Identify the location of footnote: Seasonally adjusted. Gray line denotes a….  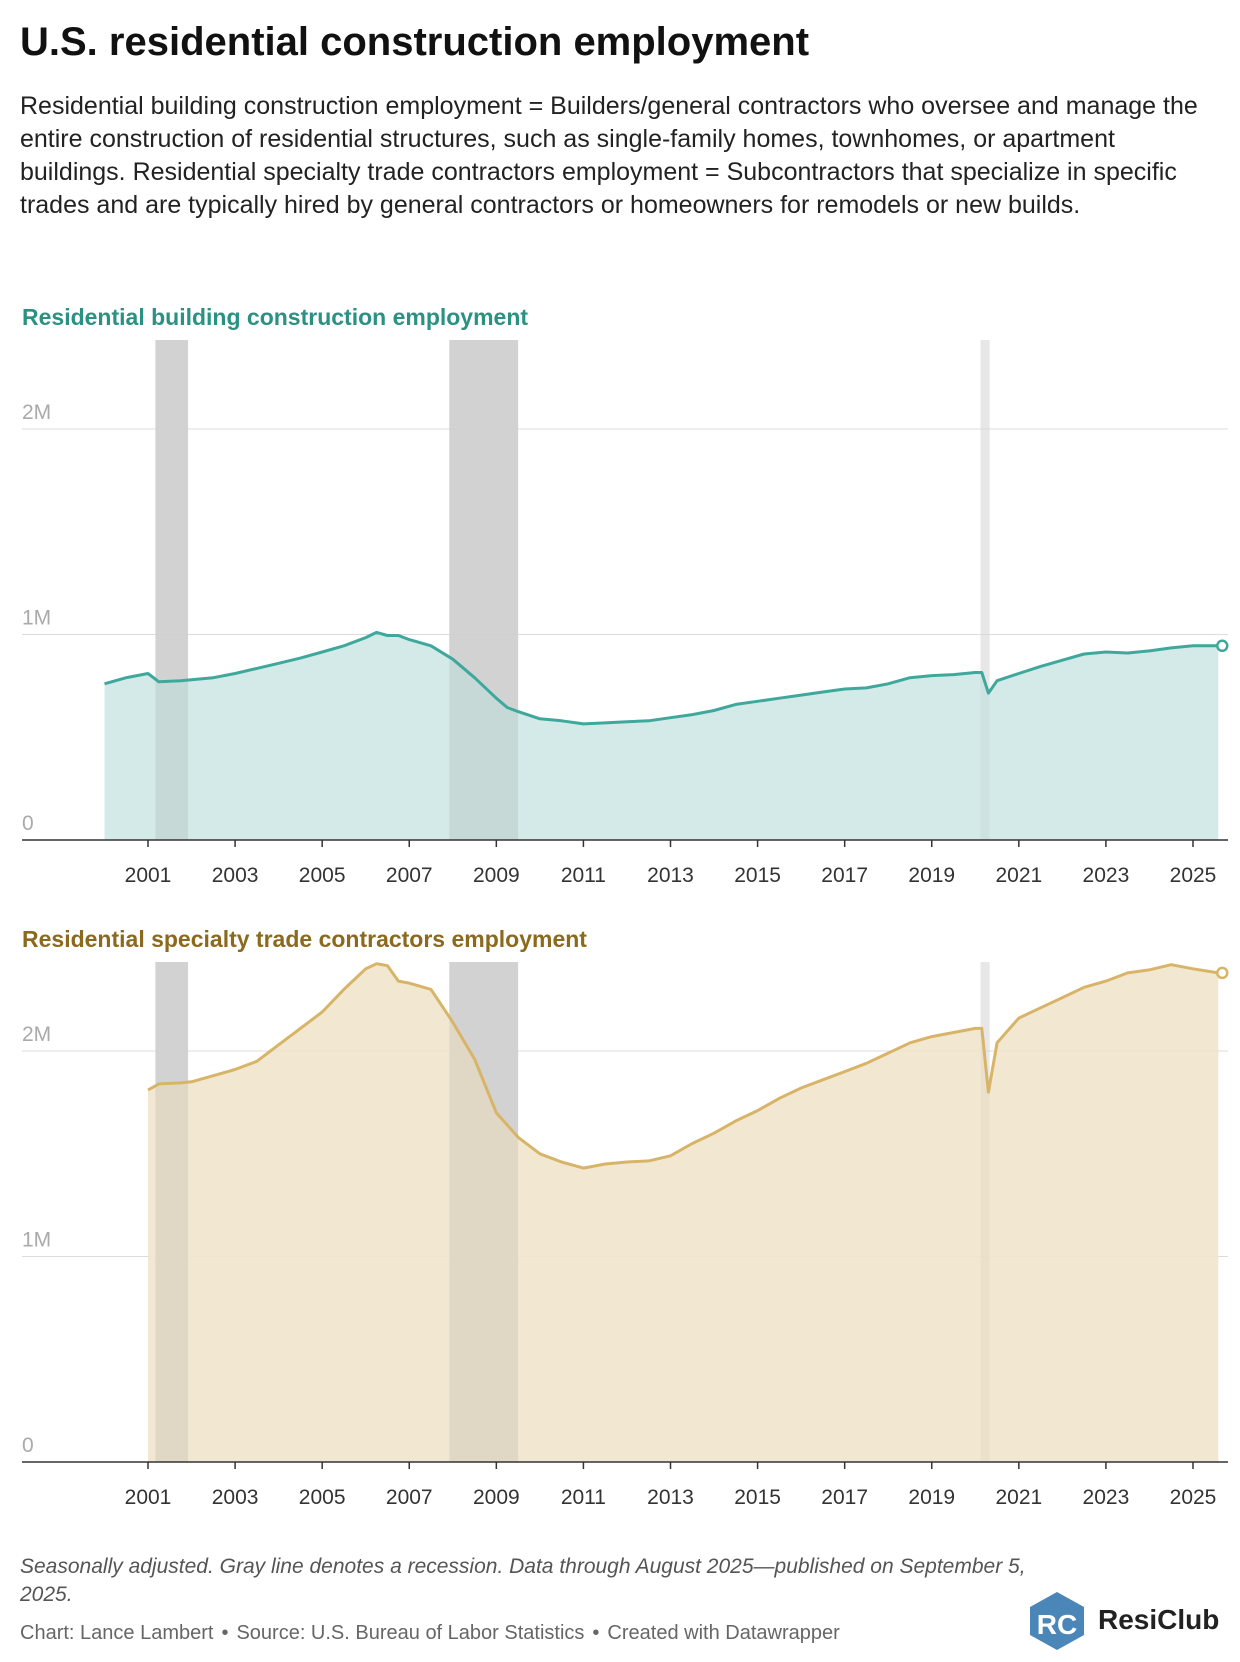
(523, 1580).